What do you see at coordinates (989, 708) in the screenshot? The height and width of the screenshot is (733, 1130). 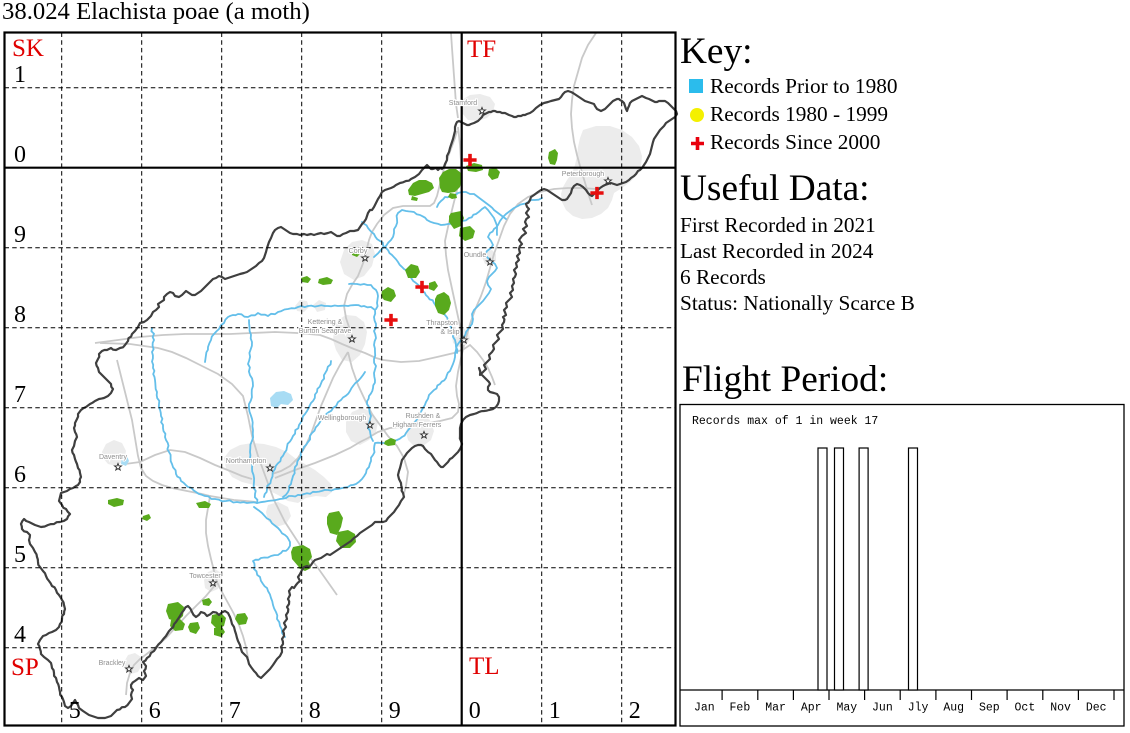 I see `svg-text: Sep` at bounding box center [989, 708].